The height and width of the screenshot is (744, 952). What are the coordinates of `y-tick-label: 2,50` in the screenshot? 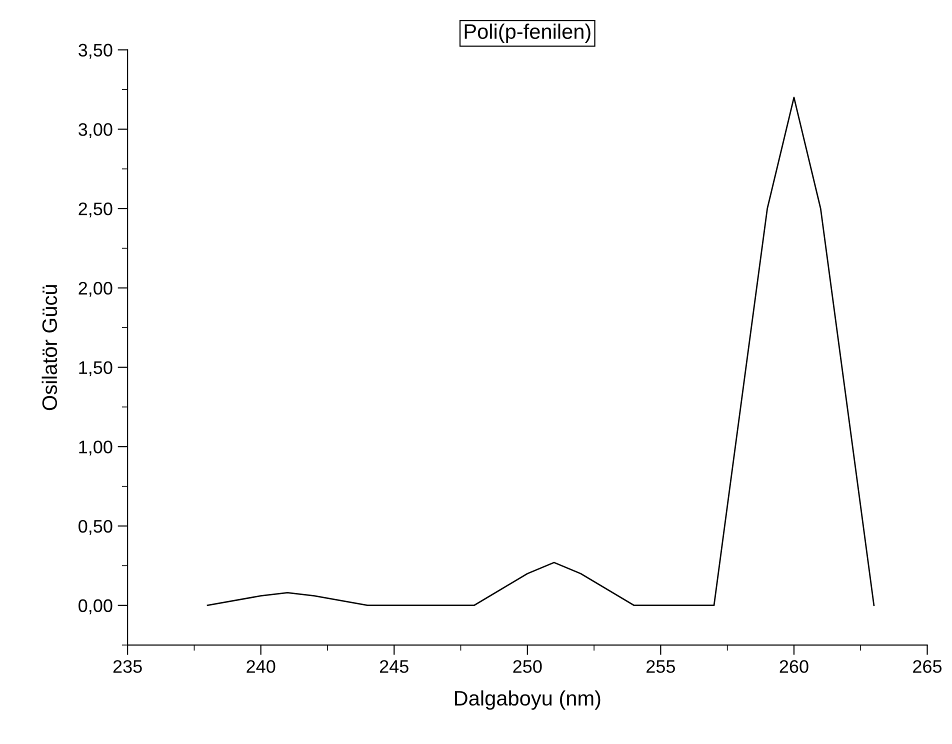 It's located at (95, 210).